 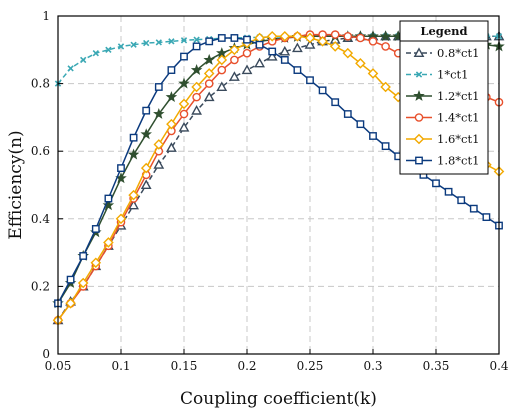 I want to click on legend-item: 1.2*ct1, so click(x=442, y=96).